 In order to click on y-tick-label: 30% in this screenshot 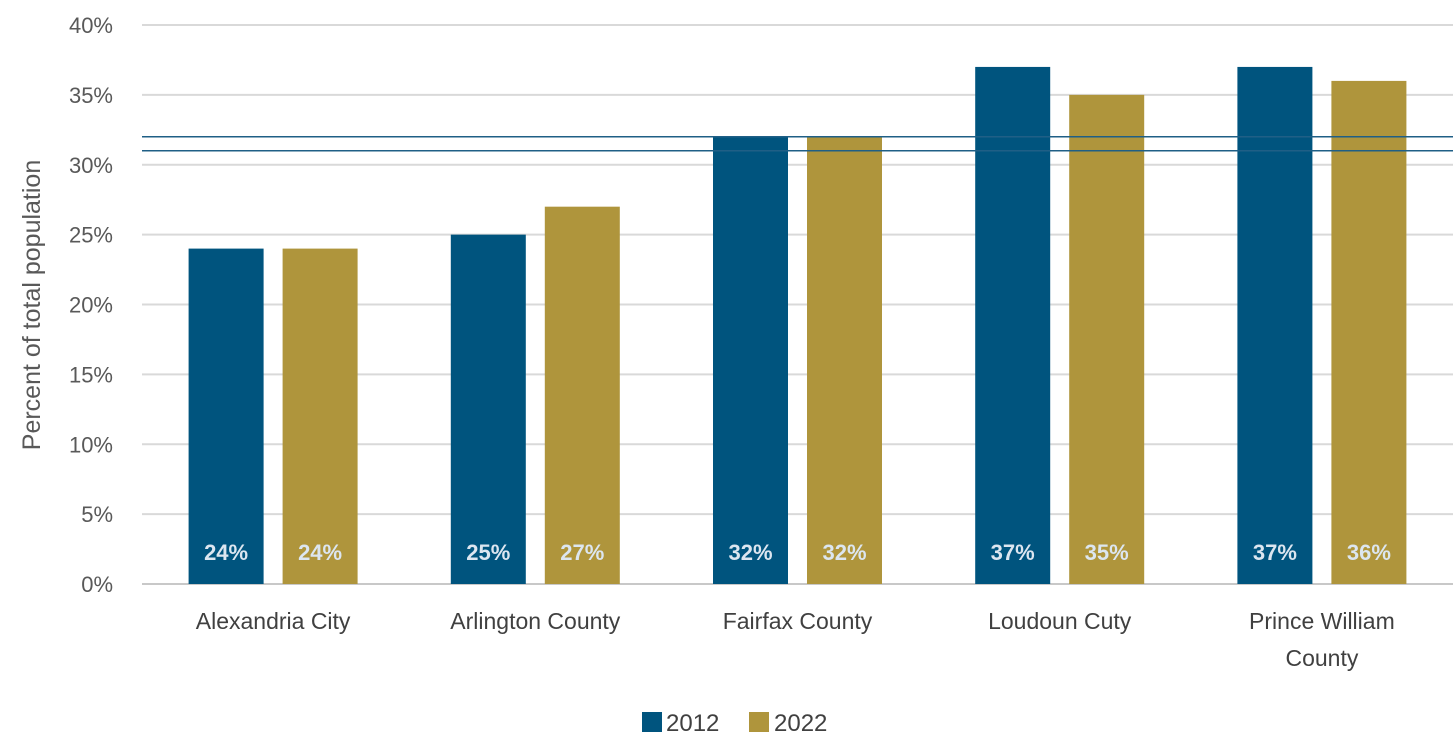, I will do `click(91, 165)`.